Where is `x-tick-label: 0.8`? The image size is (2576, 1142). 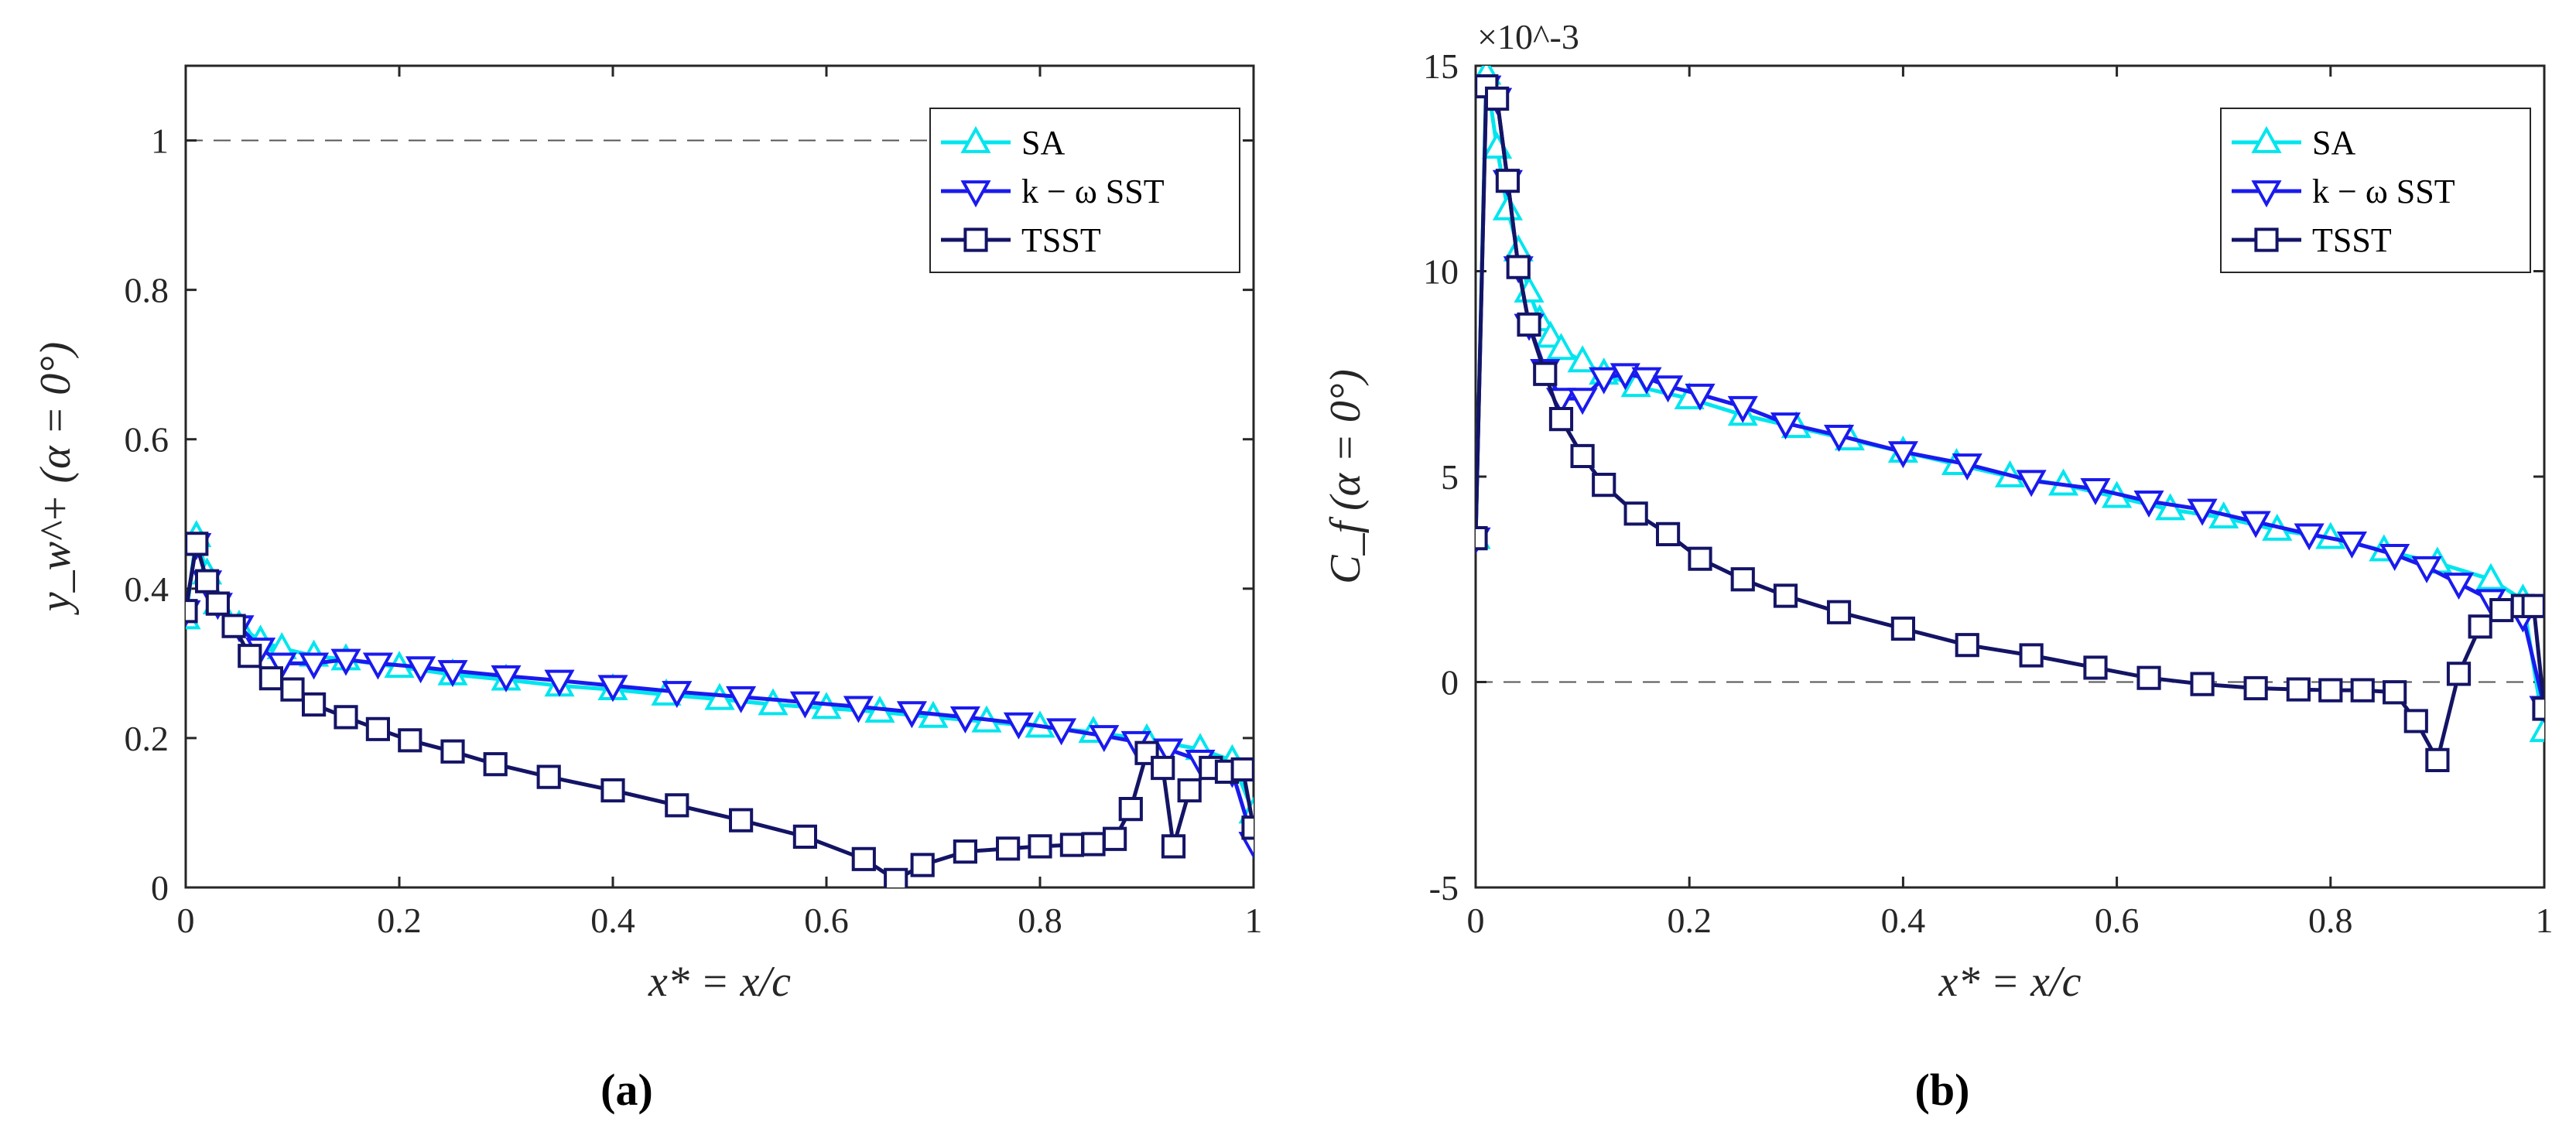 x-tick-label: 0.8 is located at coordinates (2330, 920).